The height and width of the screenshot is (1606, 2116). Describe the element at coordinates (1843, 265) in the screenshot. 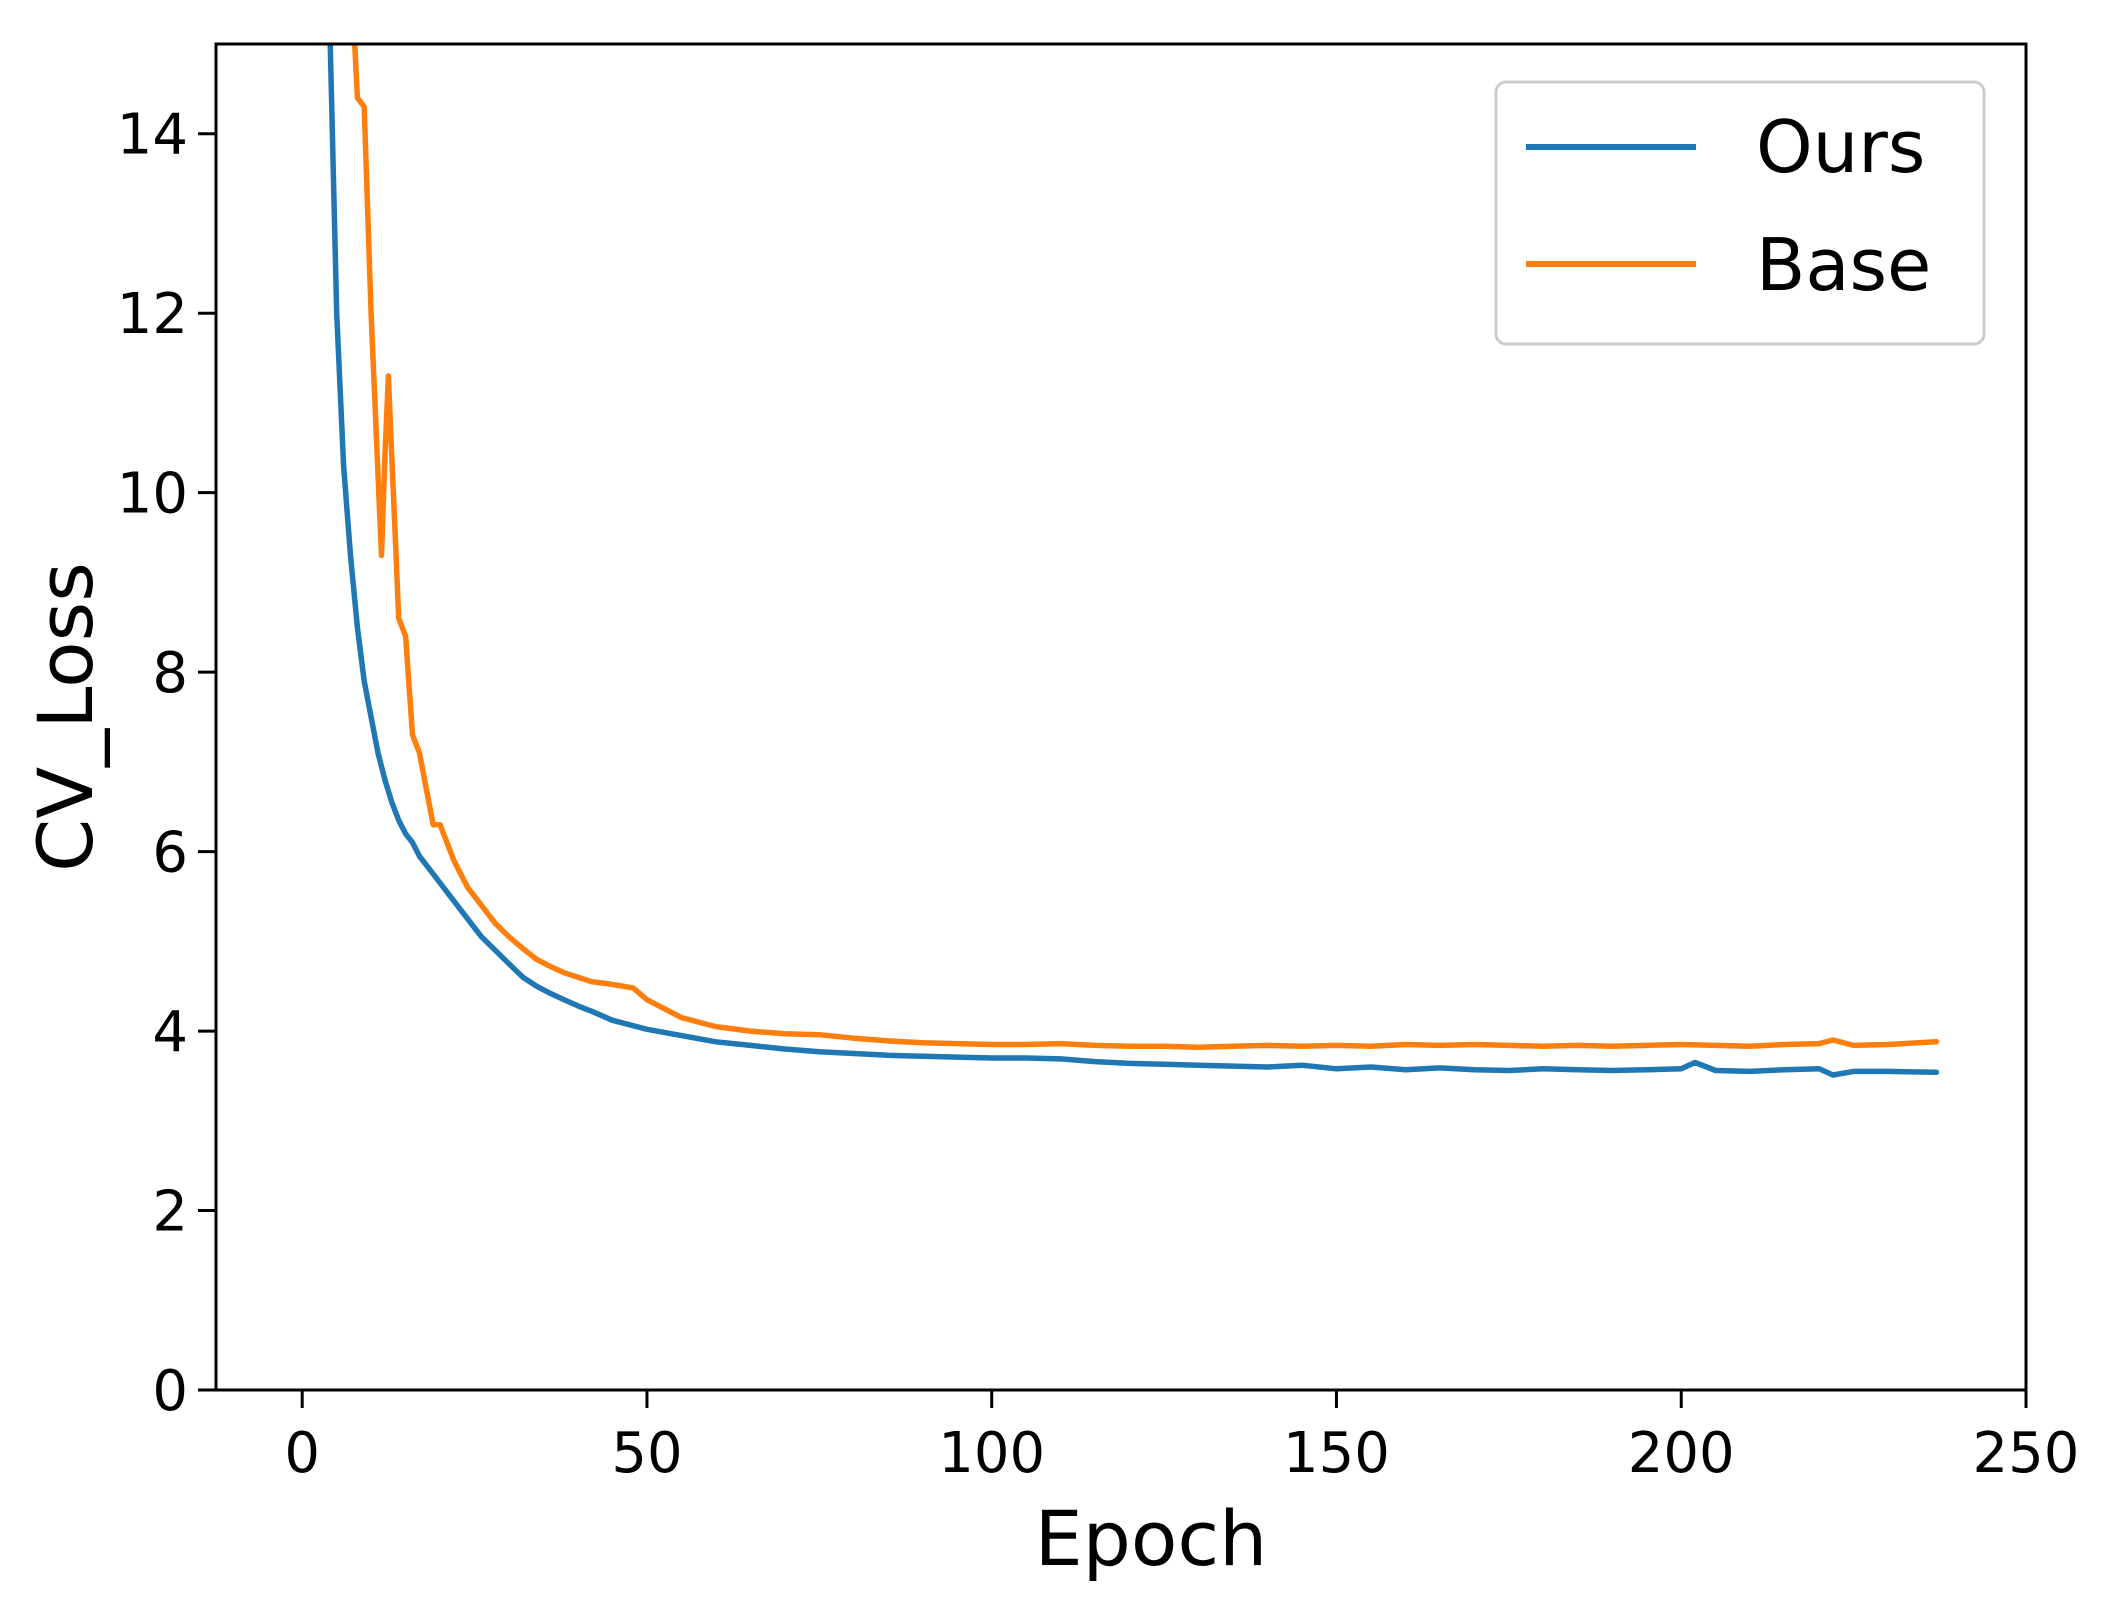

I see `legend-label-base: Base` at that location.